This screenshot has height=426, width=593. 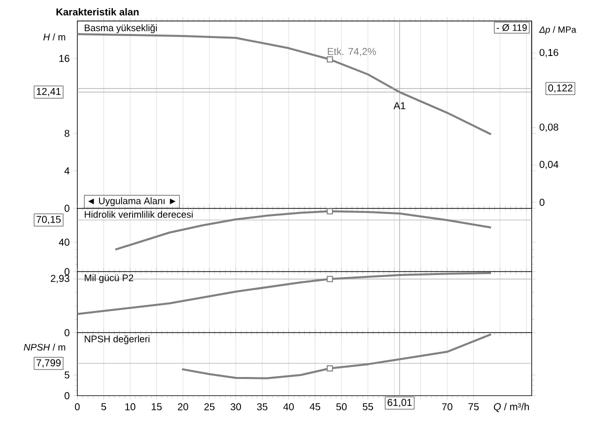 I want to click on y-tick-label: 40, so click(x=64, y=242).